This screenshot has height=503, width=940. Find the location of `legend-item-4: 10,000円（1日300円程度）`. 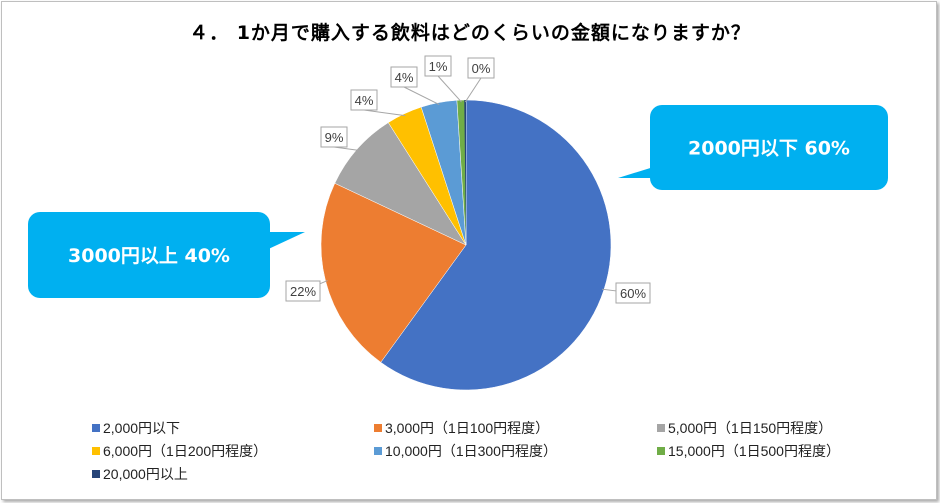

legend-item-4: 10,000円（1日300円程度） is located at coordinates (465, 451).